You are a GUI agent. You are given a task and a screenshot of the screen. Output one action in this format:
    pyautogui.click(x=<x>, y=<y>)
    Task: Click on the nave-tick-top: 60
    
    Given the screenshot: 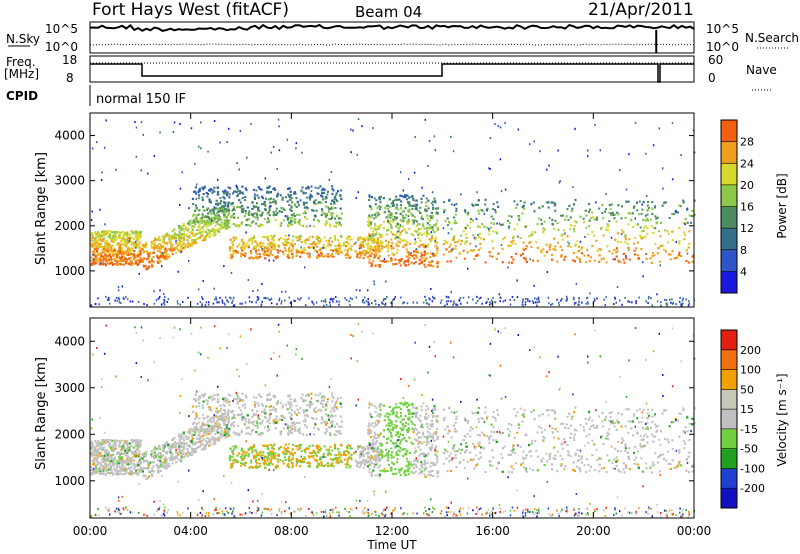 What is the action you would take?
    pyautogui.click(x=715, y=60)
    